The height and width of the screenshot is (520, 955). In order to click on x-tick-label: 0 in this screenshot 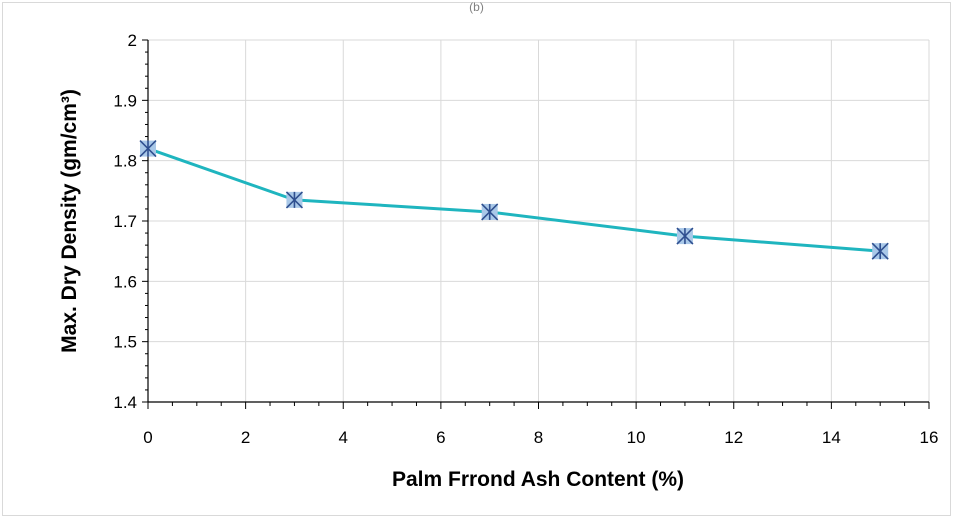, I will do `click(147, 437)`.